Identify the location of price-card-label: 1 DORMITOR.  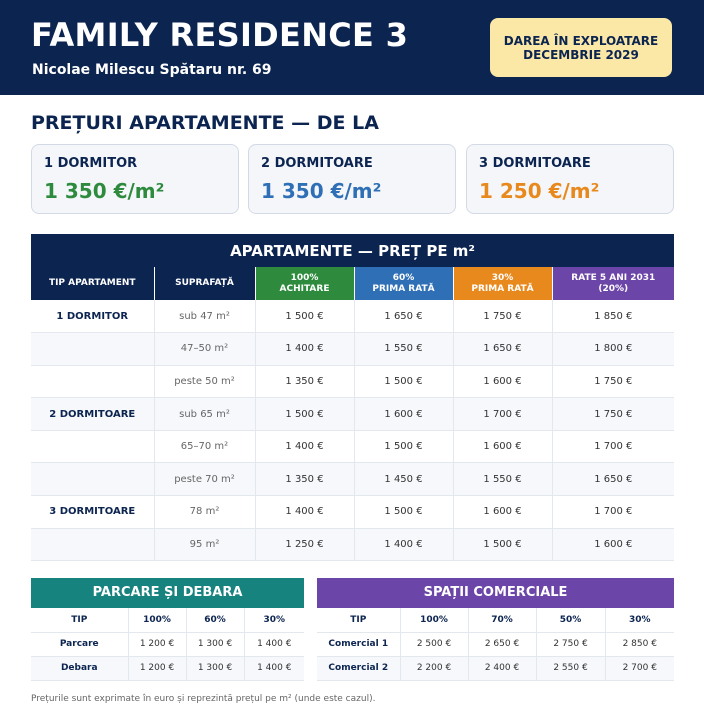
(91, 163).